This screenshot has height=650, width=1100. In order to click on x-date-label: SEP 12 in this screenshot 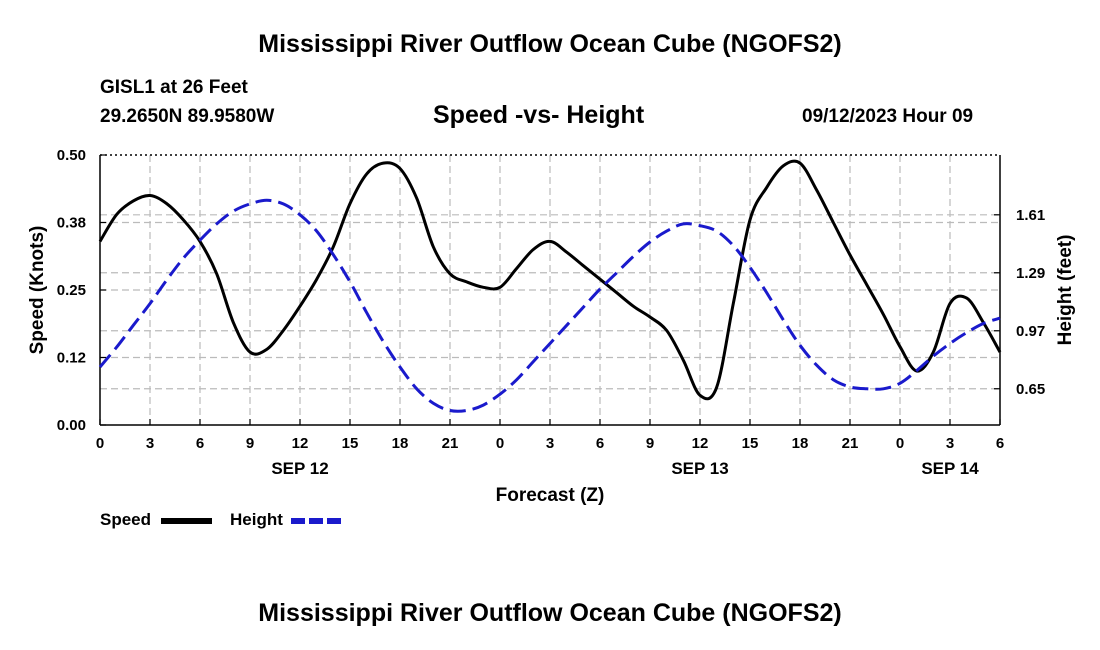, I will do `click(299, 468)`.